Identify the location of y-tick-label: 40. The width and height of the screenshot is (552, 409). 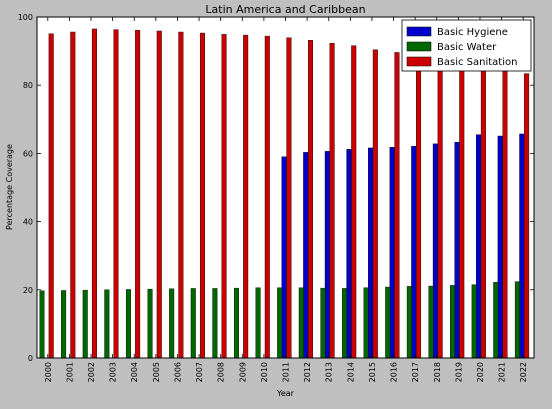
(28, 222).